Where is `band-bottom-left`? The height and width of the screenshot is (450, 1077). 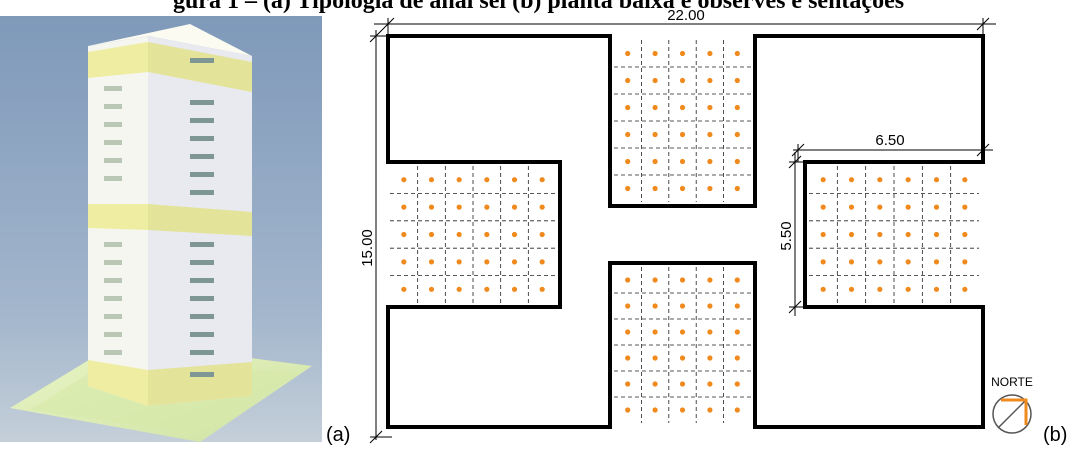 band-bottom-left is located at coordinates (118, 383).